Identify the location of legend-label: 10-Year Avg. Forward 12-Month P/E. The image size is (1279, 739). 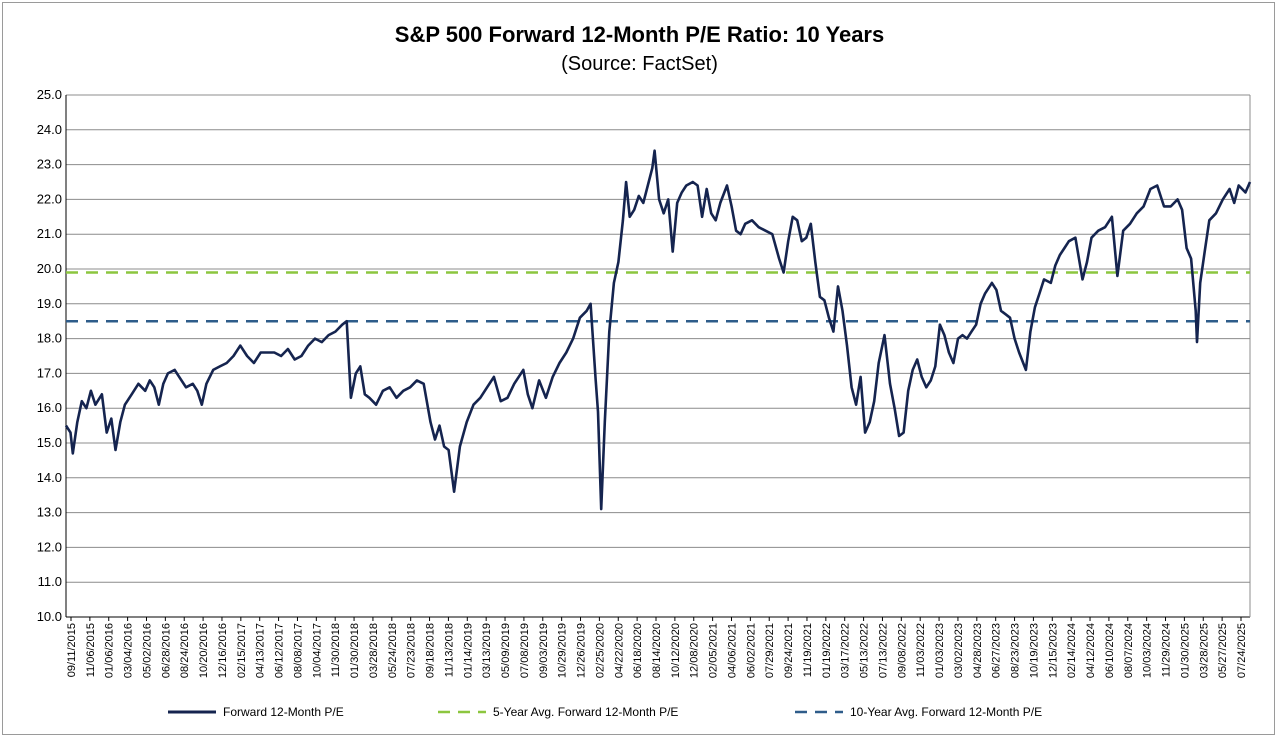
(946, 712).